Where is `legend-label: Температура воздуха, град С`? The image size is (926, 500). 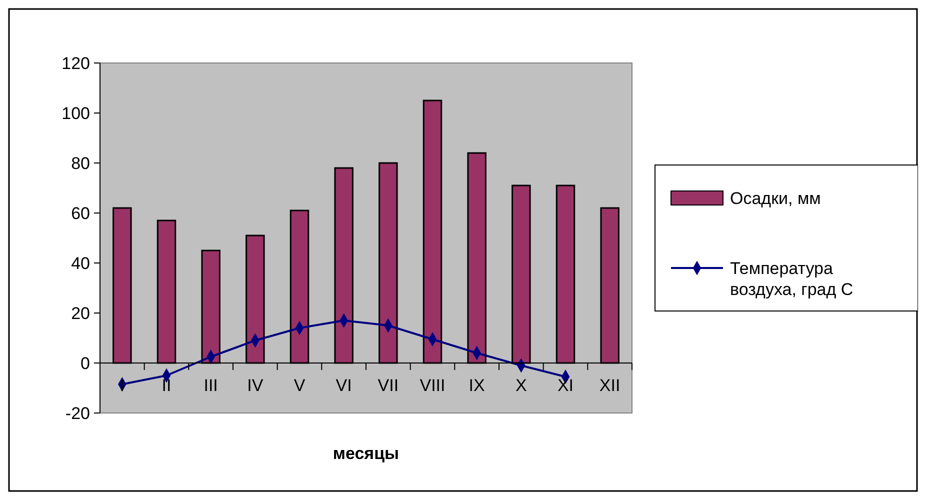 legend-label: Температура воздуха, град С is located at coordinates (792, 279).